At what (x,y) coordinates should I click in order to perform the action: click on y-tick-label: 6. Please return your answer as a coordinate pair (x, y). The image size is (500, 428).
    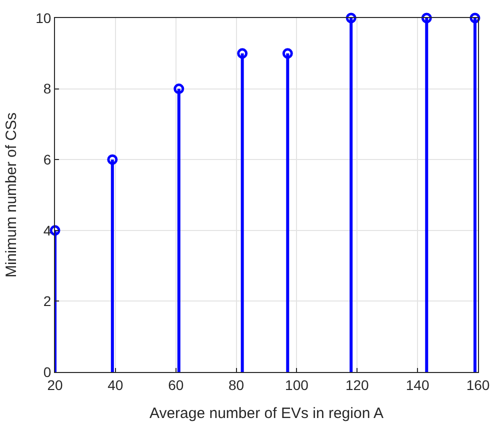
    Looking at the image, I should click on (47, 160).